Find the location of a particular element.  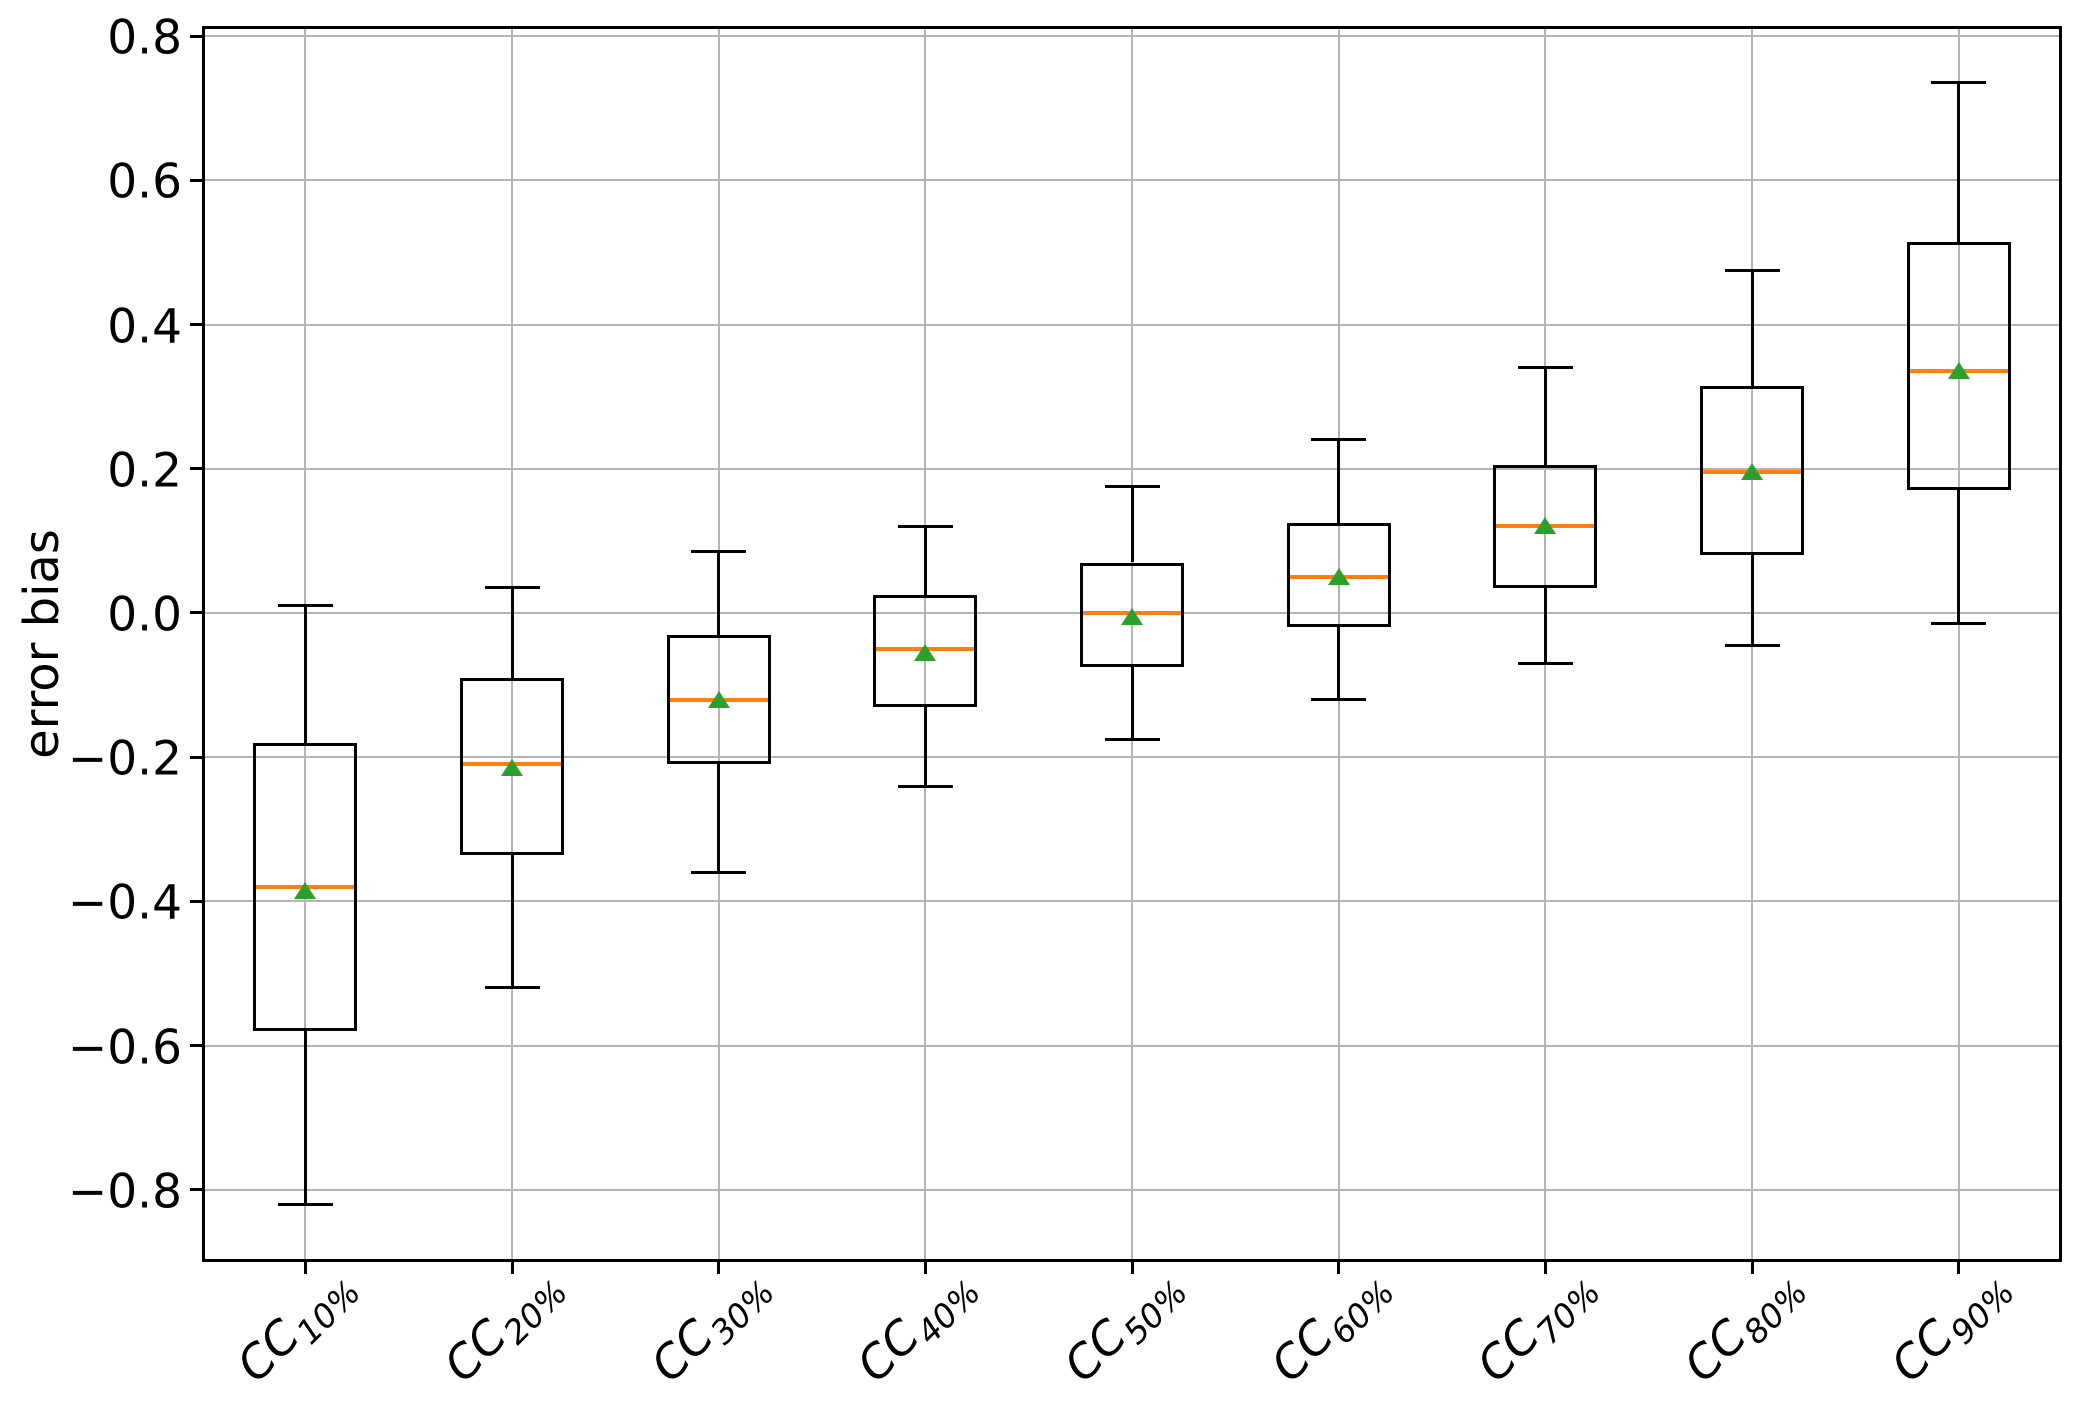

y-tick-label: −0.6 is located at coordinates (124, 1048).